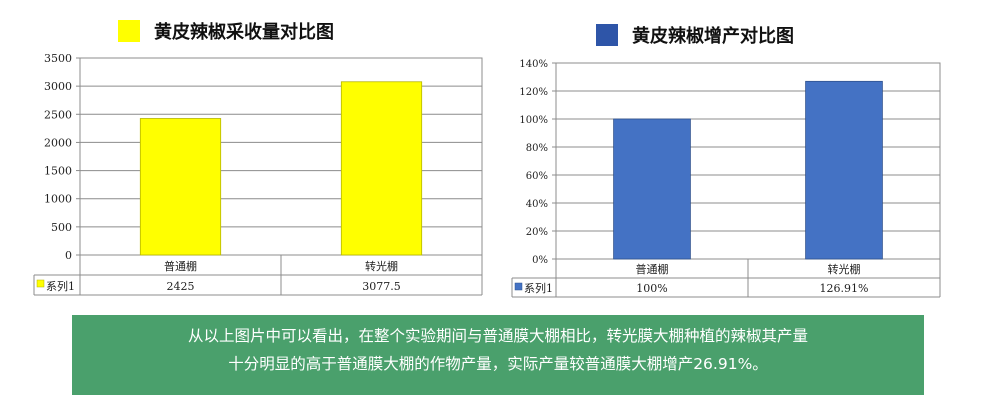 The height and width of the screenshot is (407, 992). What do you see at coordinates (533, 64) in the screenshot?
I see `y-tick-label: 140%` at bounding box center [533, 64].